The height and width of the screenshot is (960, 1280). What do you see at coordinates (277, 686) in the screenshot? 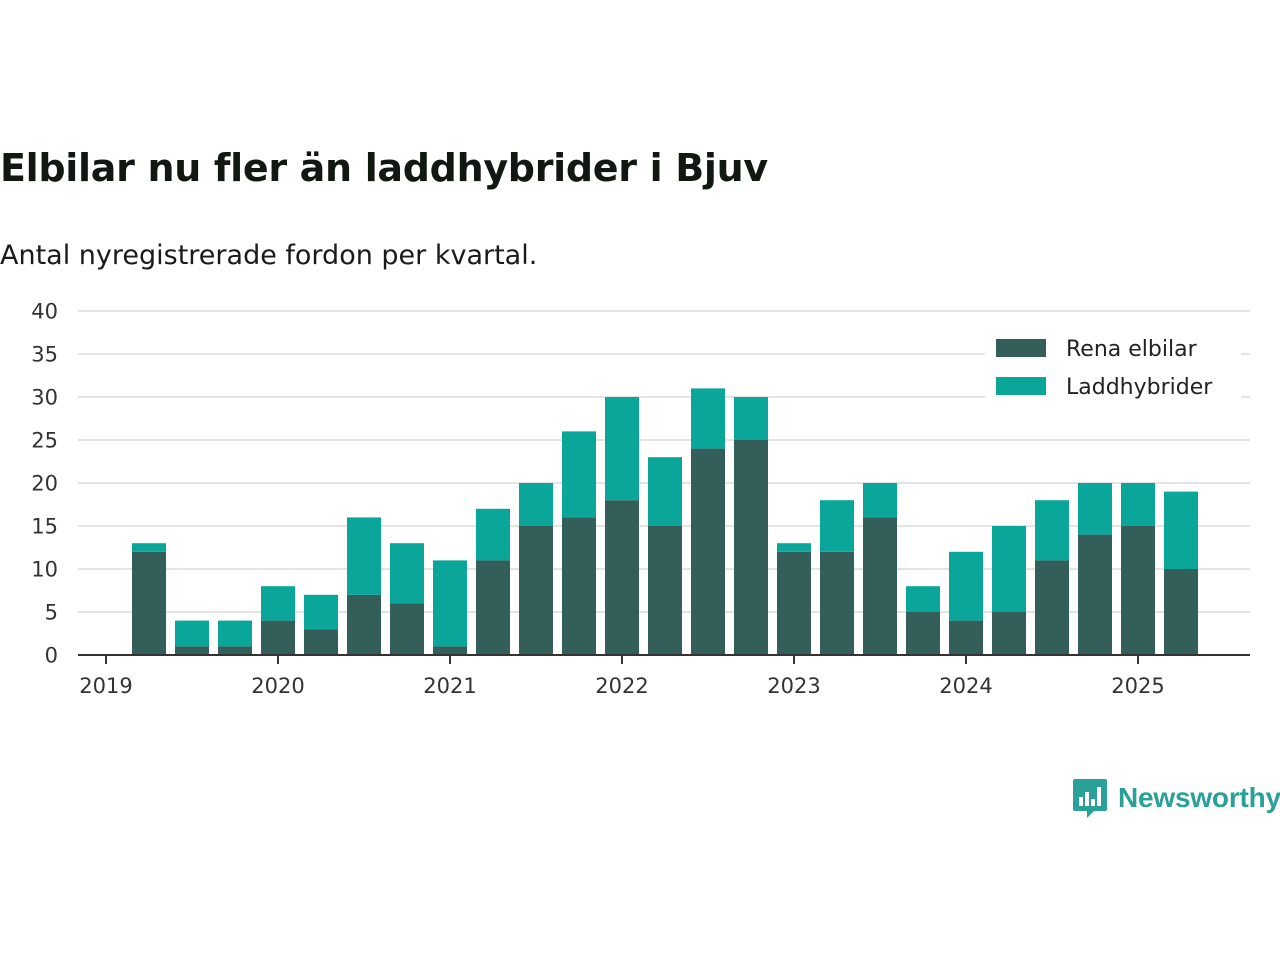
I see `x-tick-label: 2020` at bounding box center [277, 686].